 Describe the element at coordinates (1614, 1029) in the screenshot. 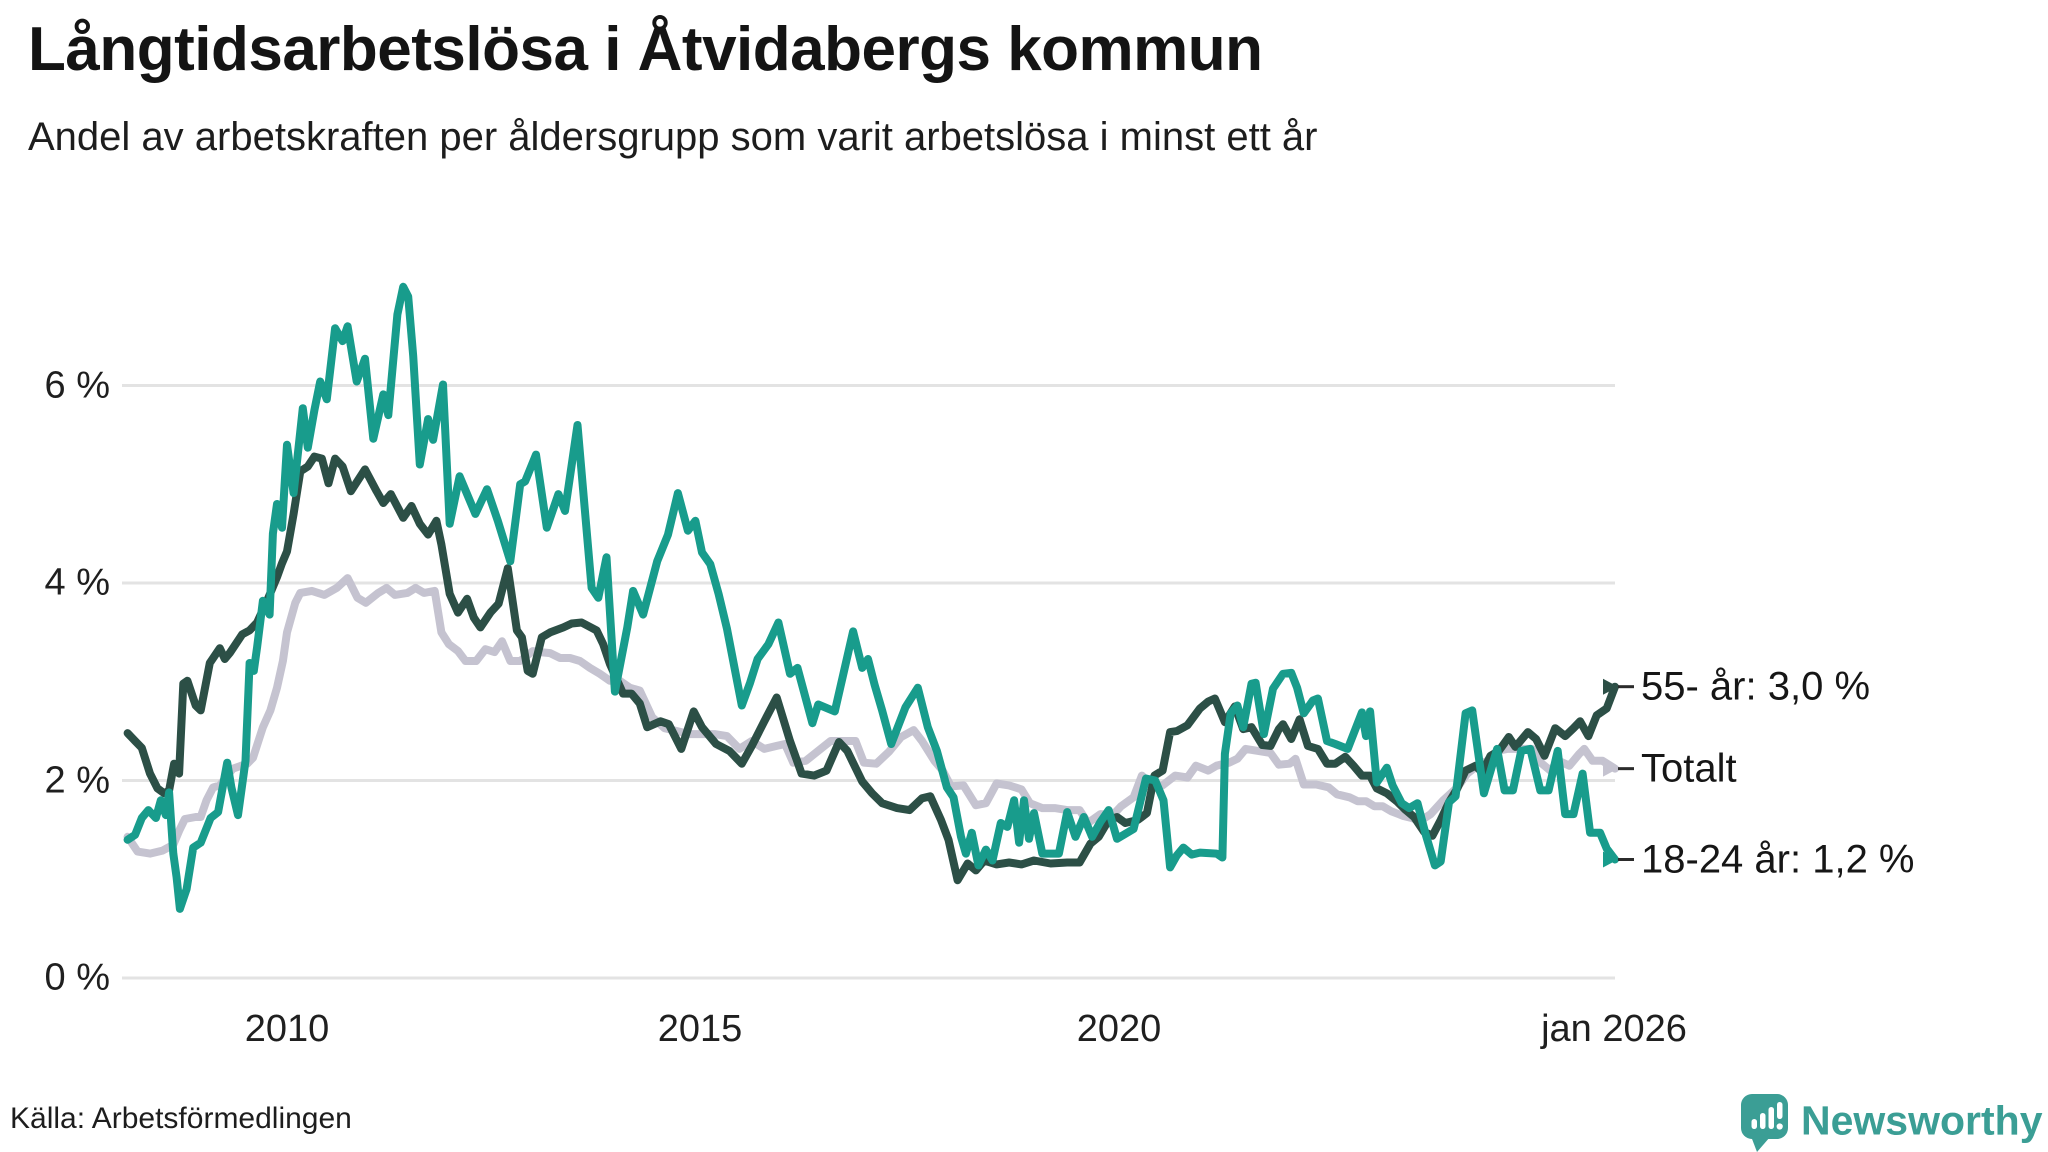

I see `x-axis-label-jan2026: jan 2026` at that location.